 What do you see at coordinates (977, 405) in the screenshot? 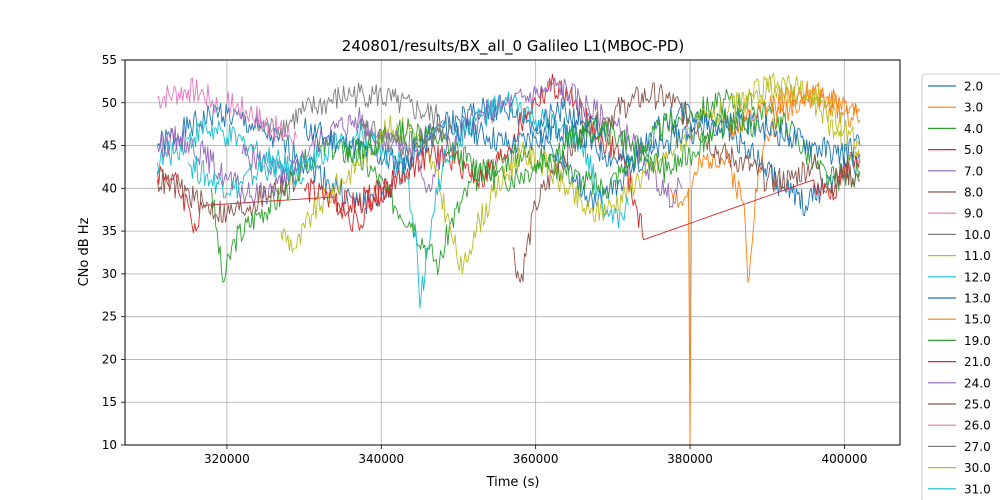
I see `legend-label: 25.0` at bounding box center [977, 405].